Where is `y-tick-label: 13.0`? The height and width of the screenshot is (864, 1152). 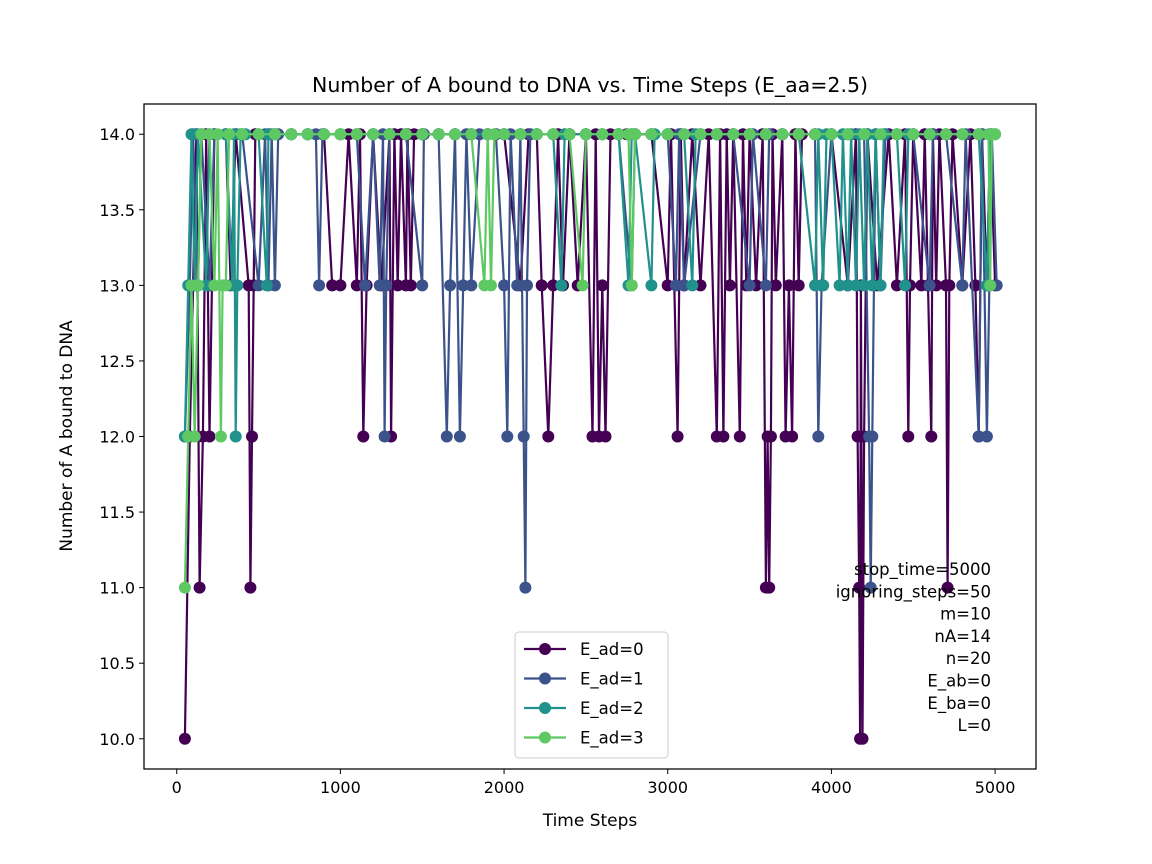 y-tick-label: 13.0 is located at coordinates (117, 285).